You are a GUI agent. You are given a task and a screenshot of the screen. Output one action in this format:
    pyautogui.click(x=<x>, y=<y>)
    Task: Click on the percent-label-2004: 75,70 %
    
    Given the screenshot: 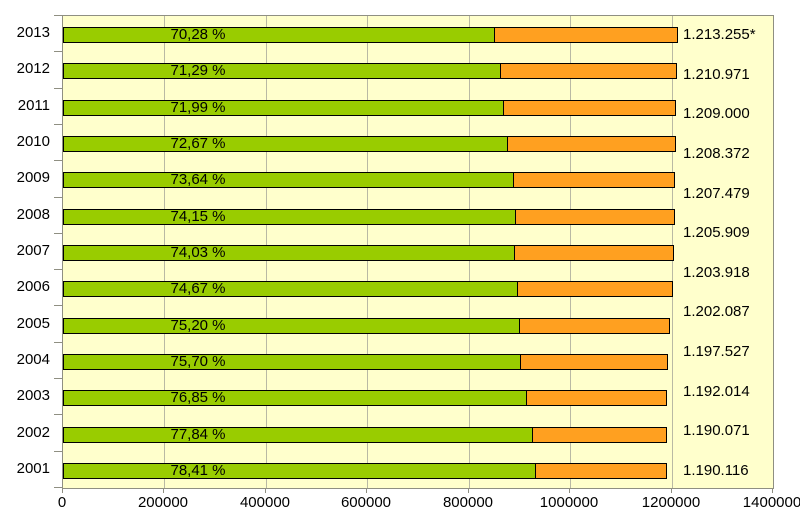 What is the action you would take?
    pyautogui.click(x=198, y=361)
    